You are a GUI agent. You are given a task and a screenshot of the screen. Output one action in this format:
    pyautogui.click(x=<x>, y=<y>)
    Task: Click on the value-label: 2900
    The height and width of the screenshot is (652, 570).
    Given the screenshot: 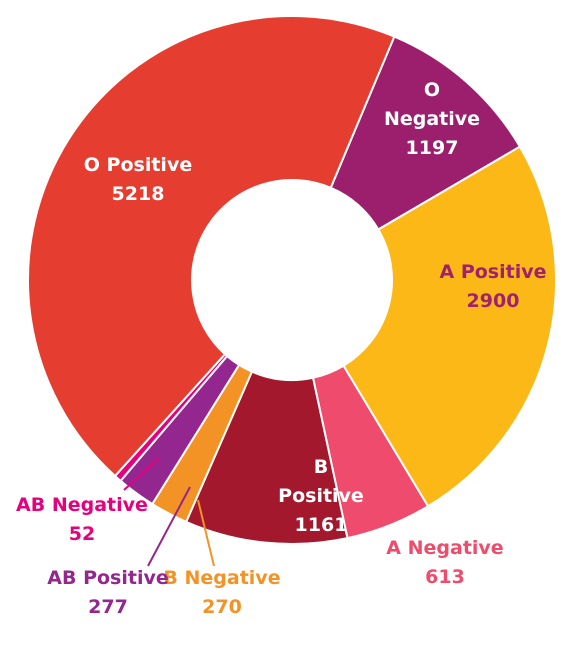 What is the action you would take?
    pyautogui.click(x=493, y=301)
    